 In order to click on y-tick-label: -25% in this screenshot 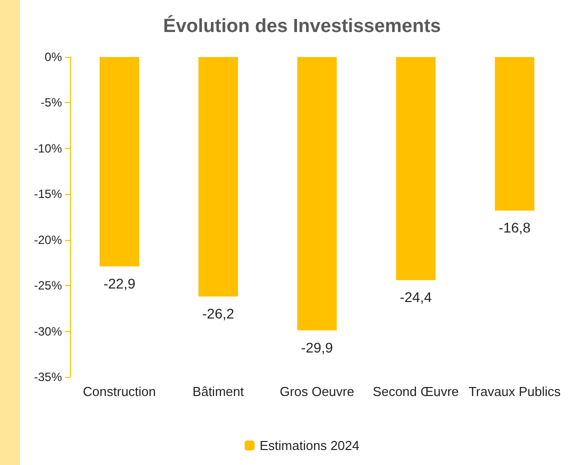, I will do `click(48, 285)`.